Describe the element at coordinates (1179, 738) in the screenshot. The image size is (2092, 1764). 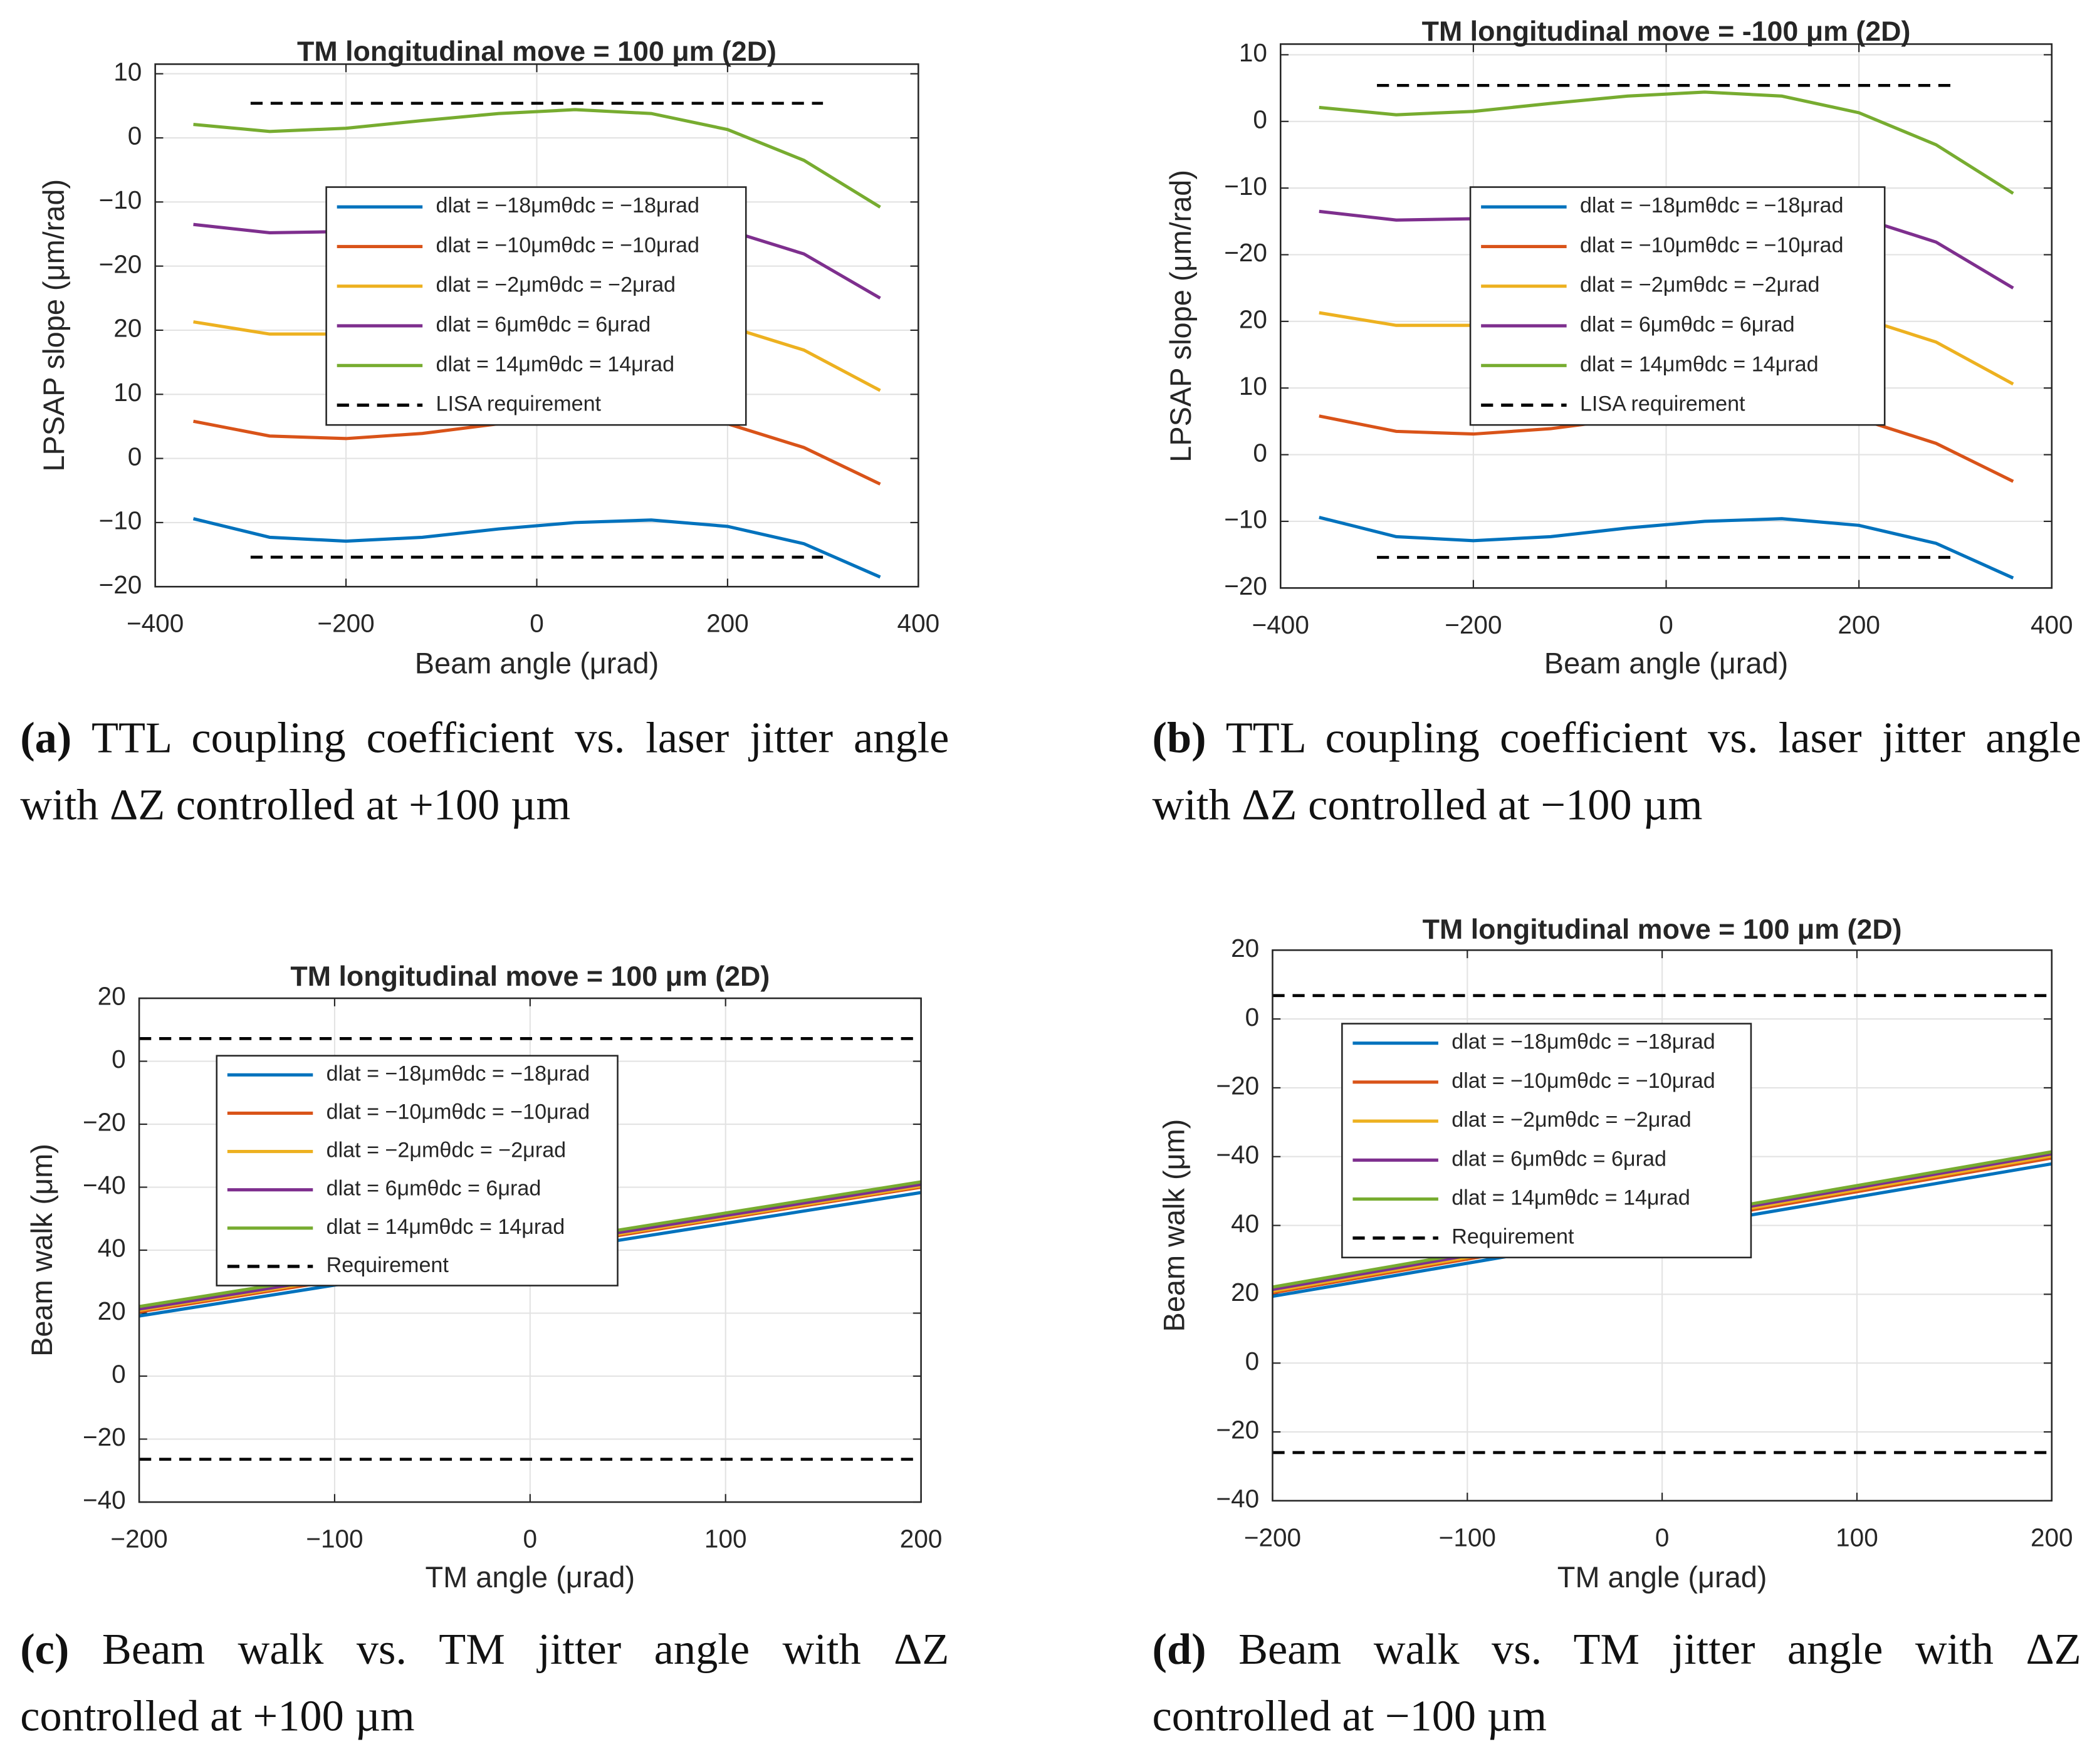
I see `caption-label: (b)` at that location.